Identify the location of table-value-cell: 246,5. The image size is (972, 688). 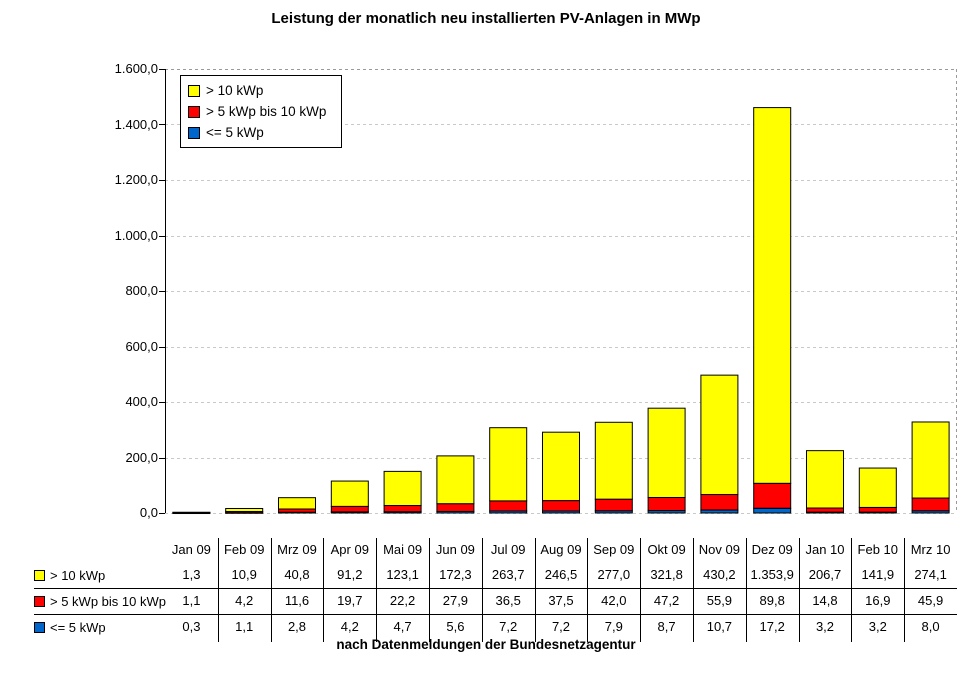
(561, 574).